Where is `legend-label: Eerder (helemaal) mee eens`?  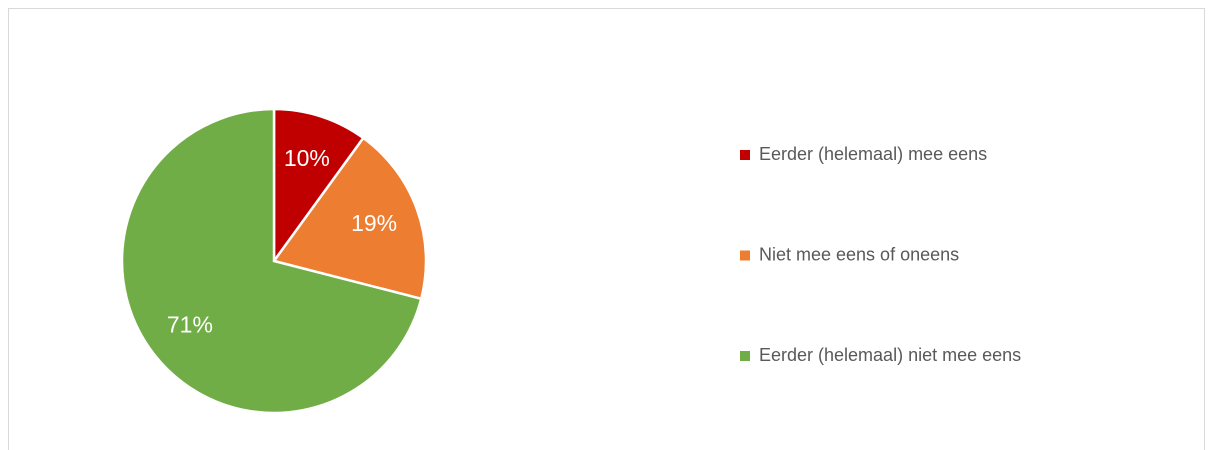
legend-label: Eerder (helemaal) mee eens is located at coordinates (873, 154).